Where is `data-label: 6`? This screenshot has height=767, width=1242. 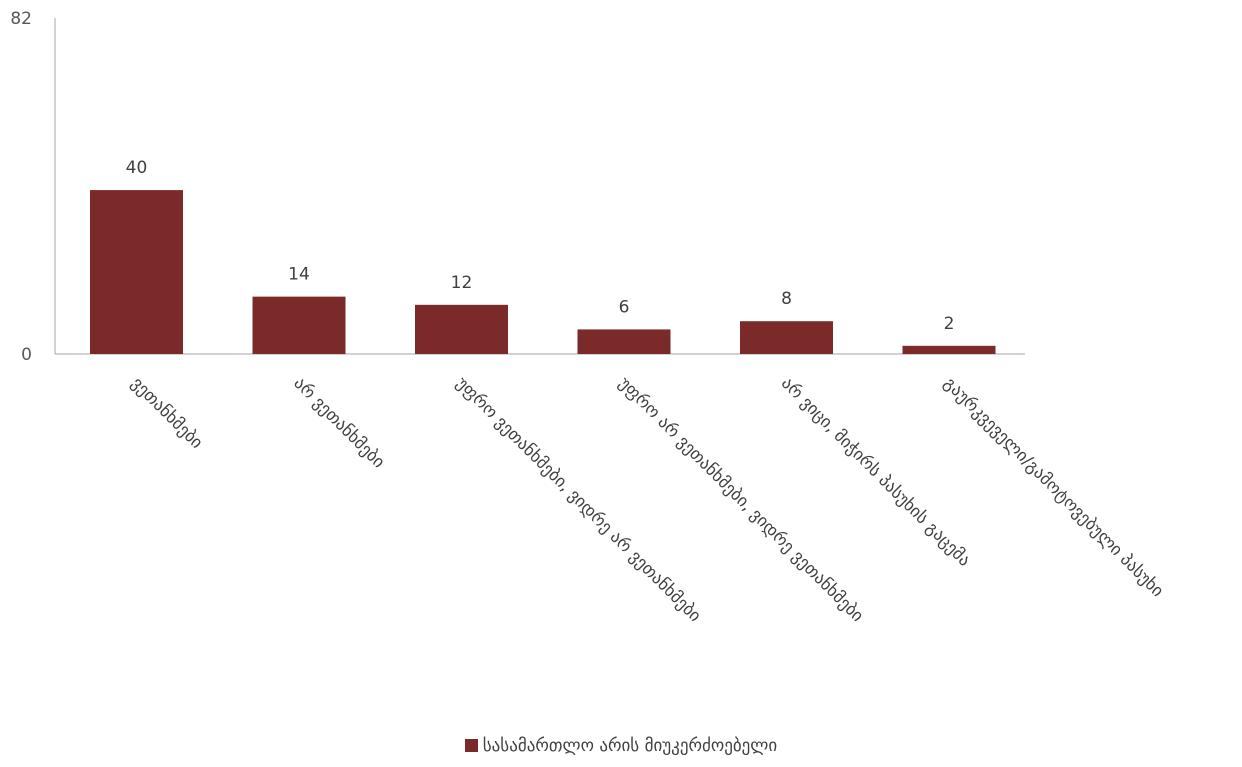 data-label: 6 is located at coordinates (624, 307).